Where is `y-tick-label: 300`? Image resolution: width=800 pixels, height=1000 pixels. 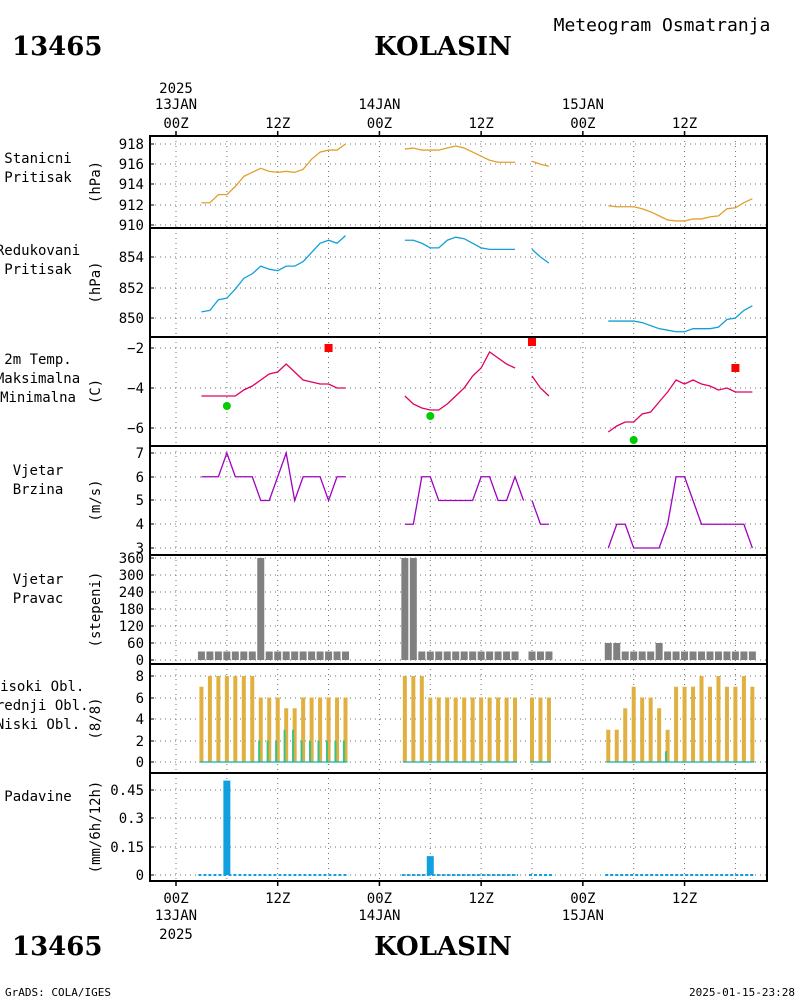 y-tick-label: 300 is located at coordinates (131, 576).